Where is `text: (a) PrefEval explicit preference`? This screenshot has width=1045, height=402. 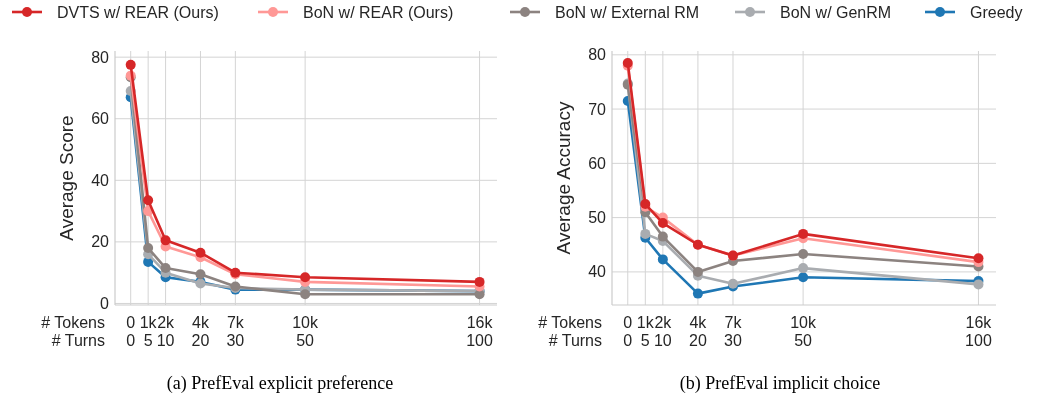
text: (a) PrefEval explicit preference is located at coordinates (280, 383).